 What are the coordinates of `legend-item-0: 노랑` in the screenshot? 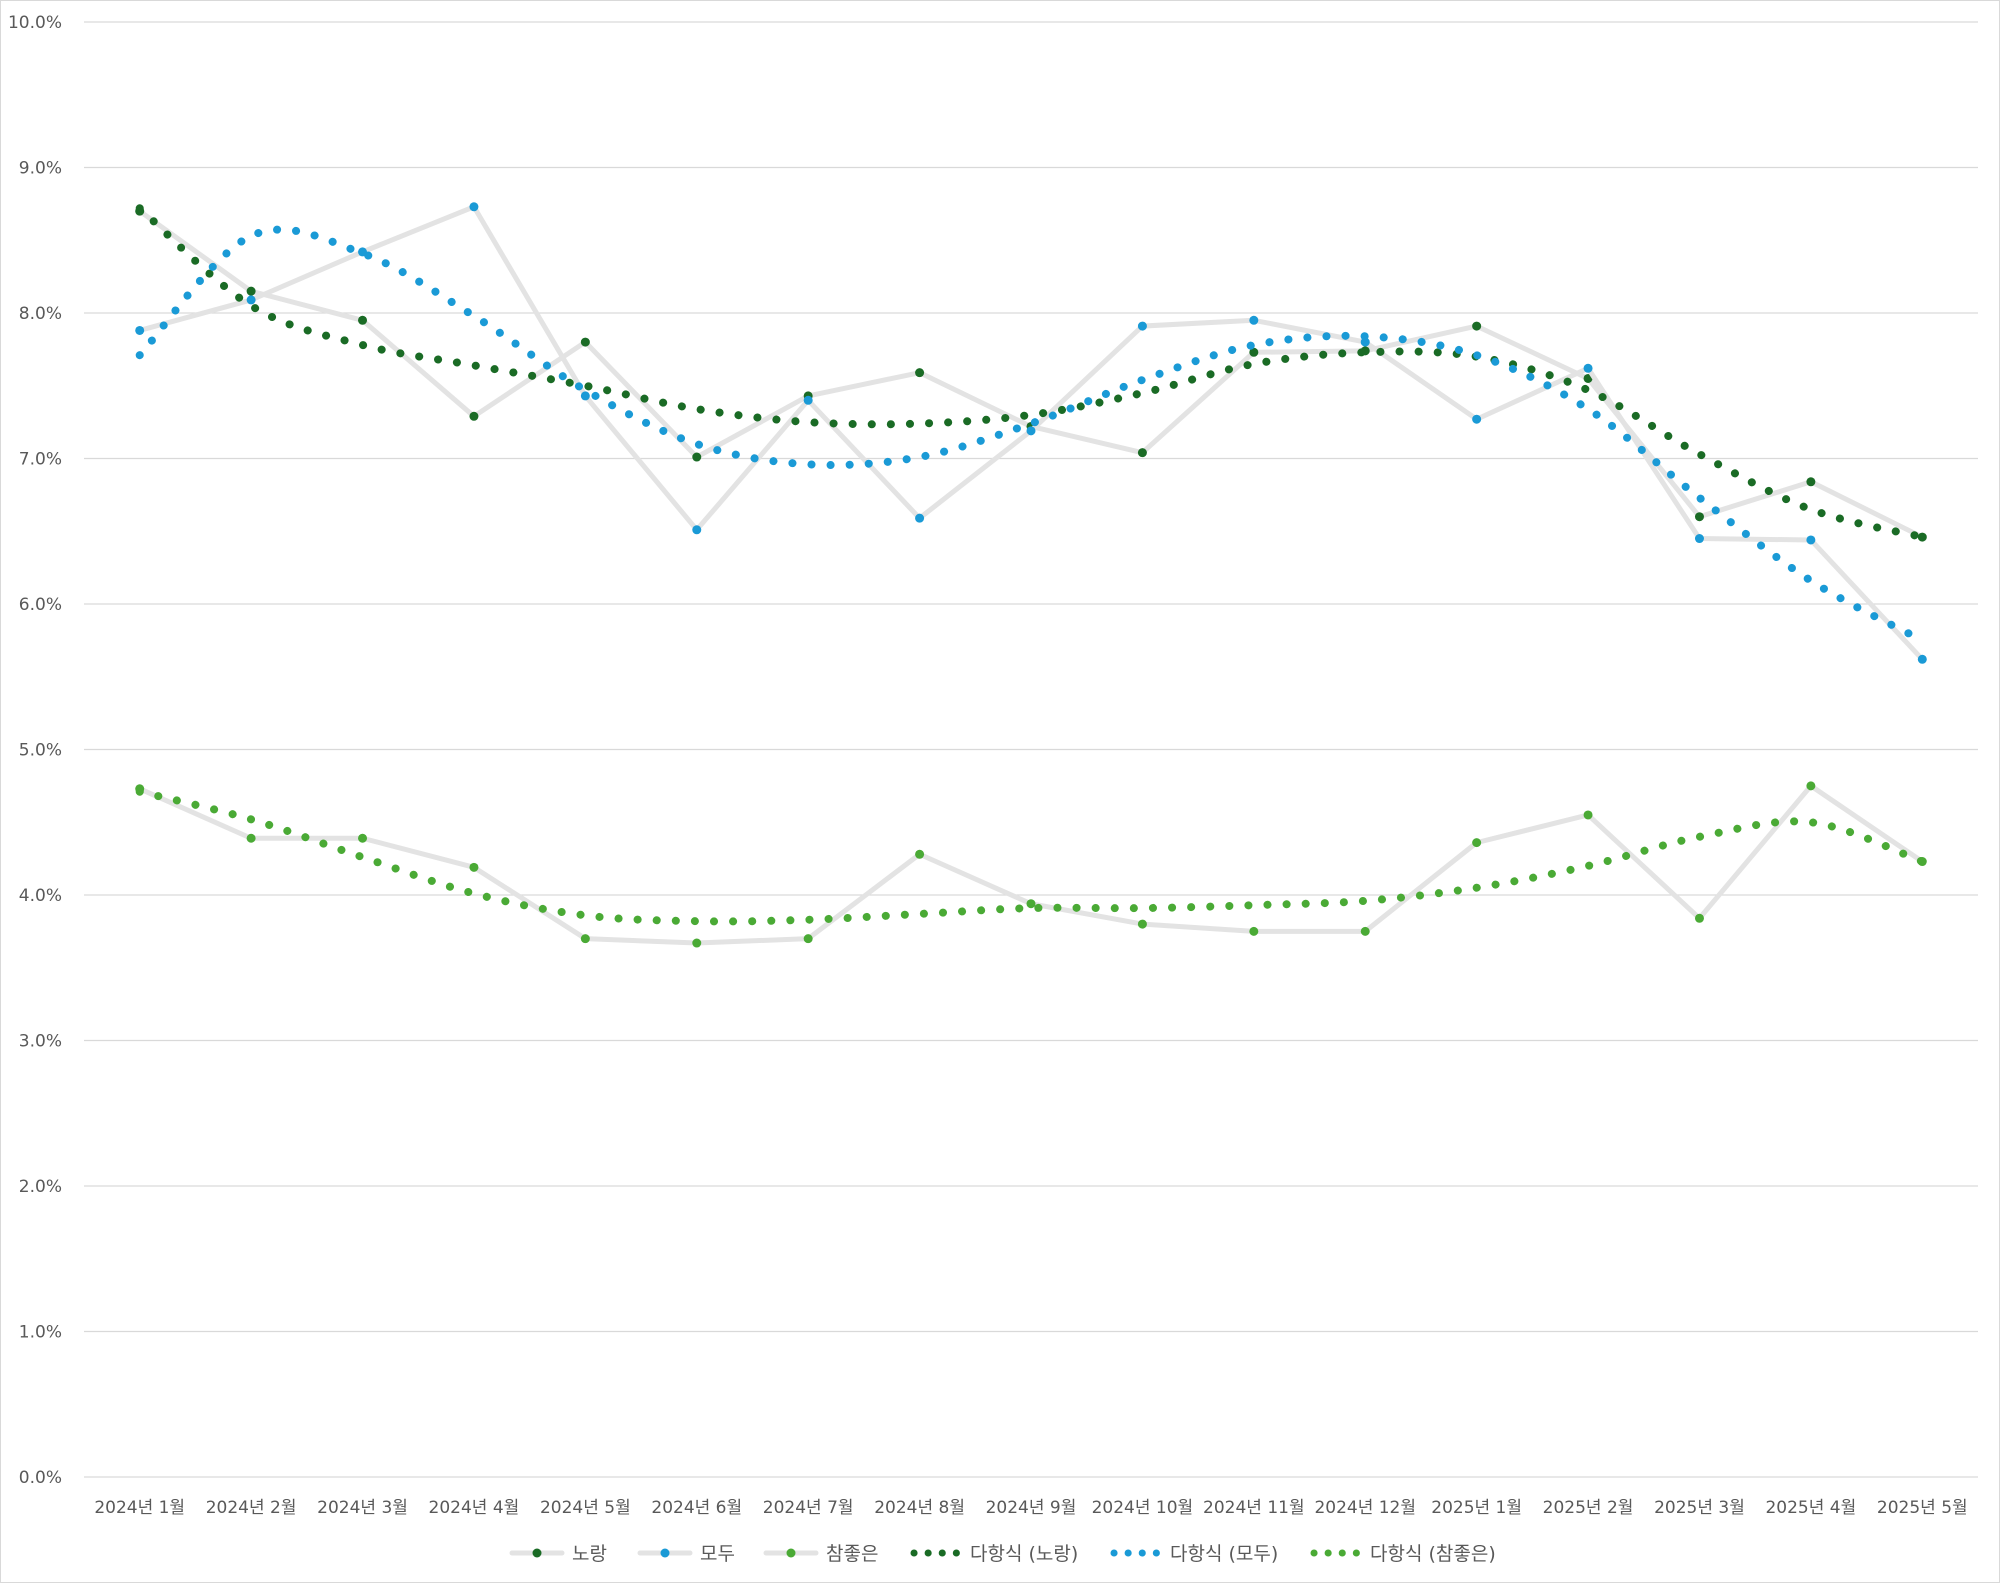 It's located at (558, 1554).